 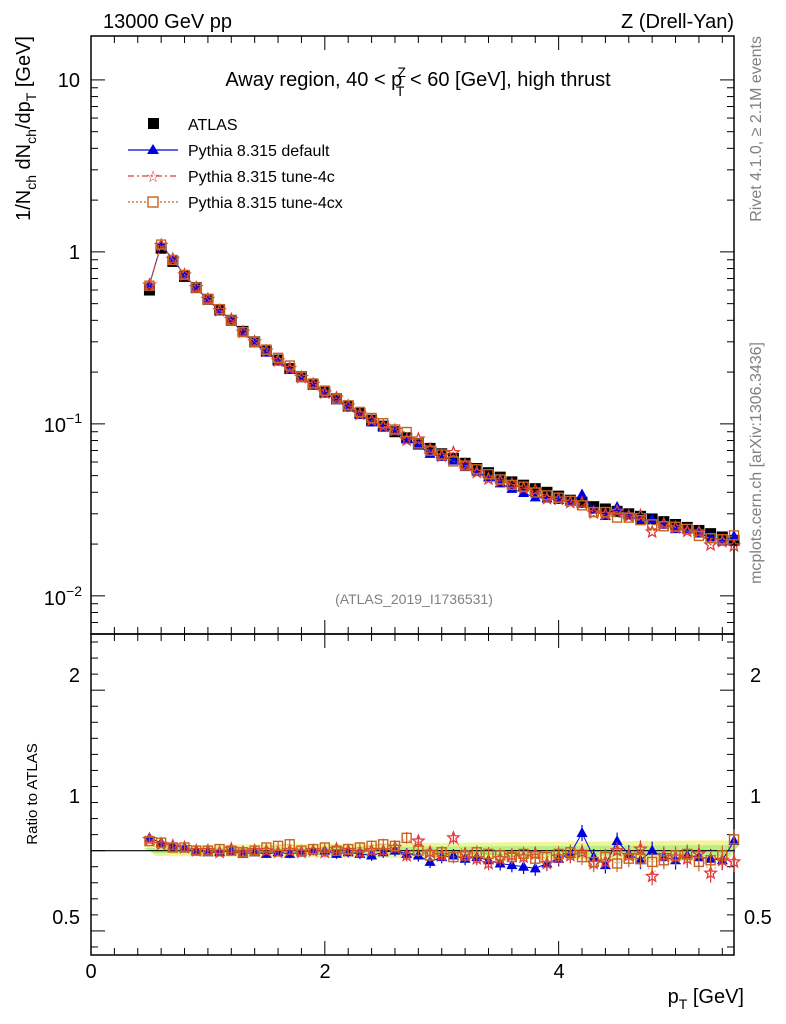 What do you see at coordinates (706, 999) in the screenshot?
I see `x-axis-label: pT [GeV]` at bounding box center [706, 999].